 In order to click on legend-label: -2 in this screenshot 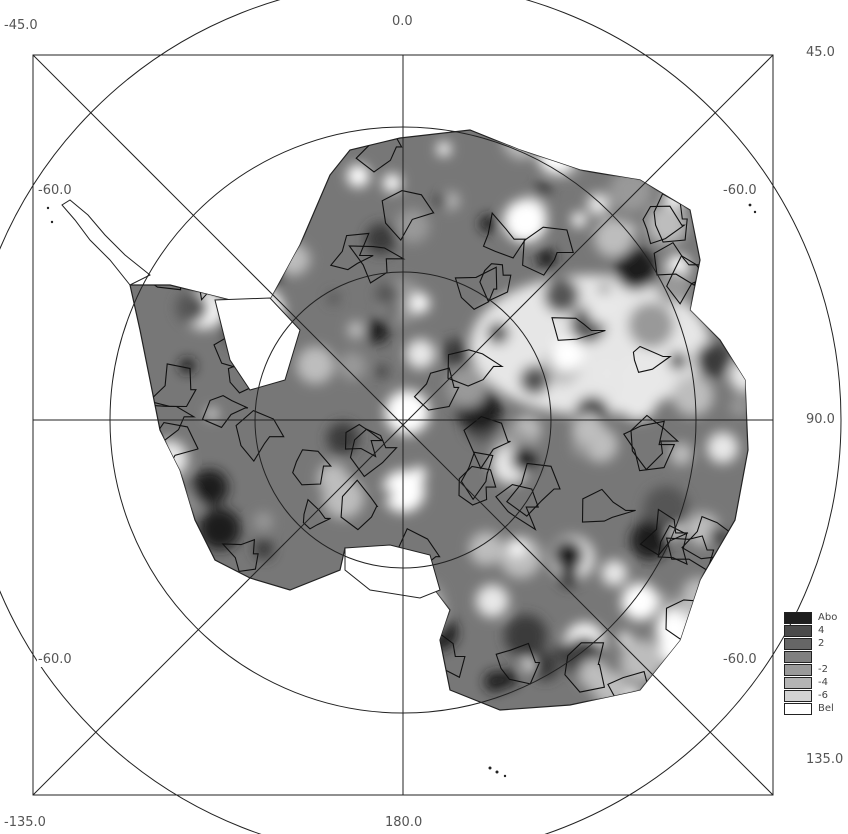, I will do `click(823, 669)`.